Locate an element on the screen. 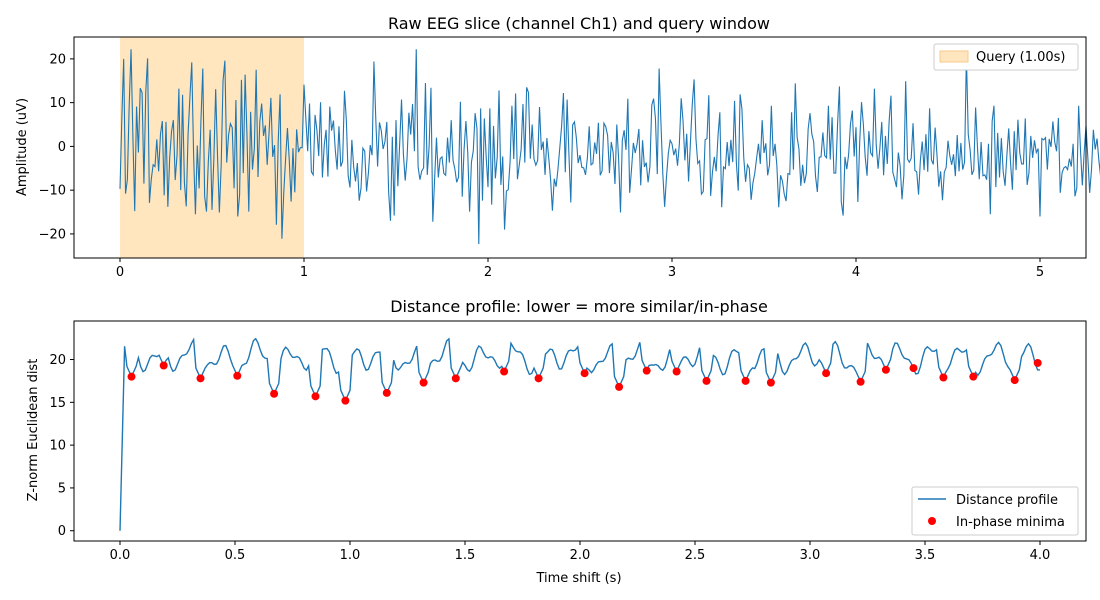 The image size is (1100, 600). eeg-y-axis-label: Amplitude (uV) is located at coordinates (22, 147).